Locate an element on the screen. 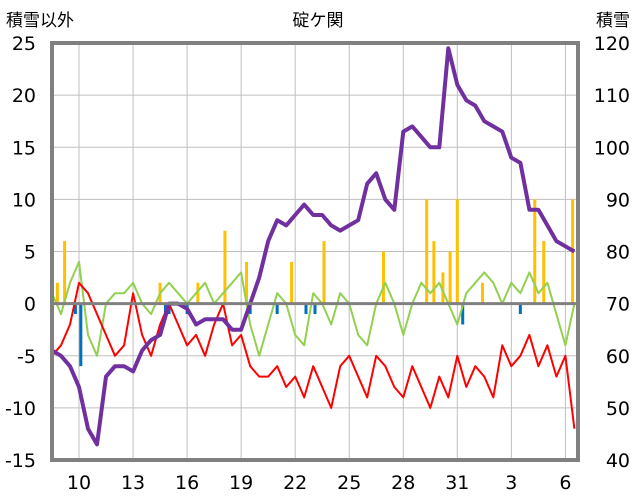 The height and width of the screenshot is (501, 636). x-tick-label: 19 is located at coordinates (241, 483).